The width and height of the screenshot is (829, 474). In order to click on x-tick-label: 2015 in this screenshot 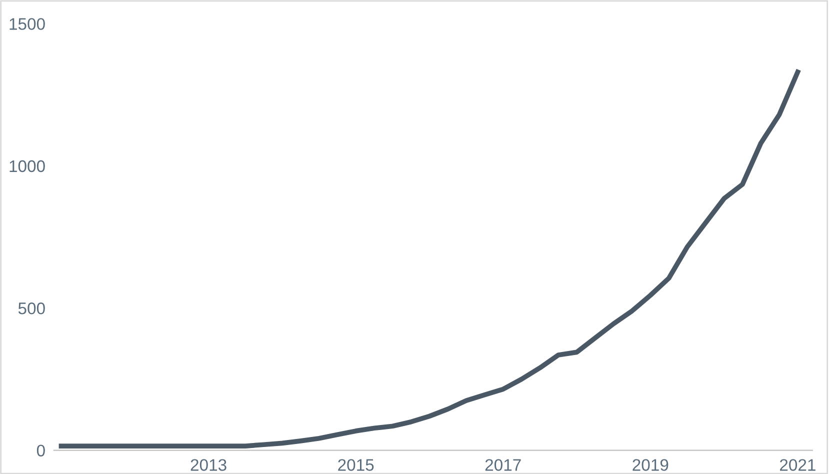, I will do `click(356, 465)`.